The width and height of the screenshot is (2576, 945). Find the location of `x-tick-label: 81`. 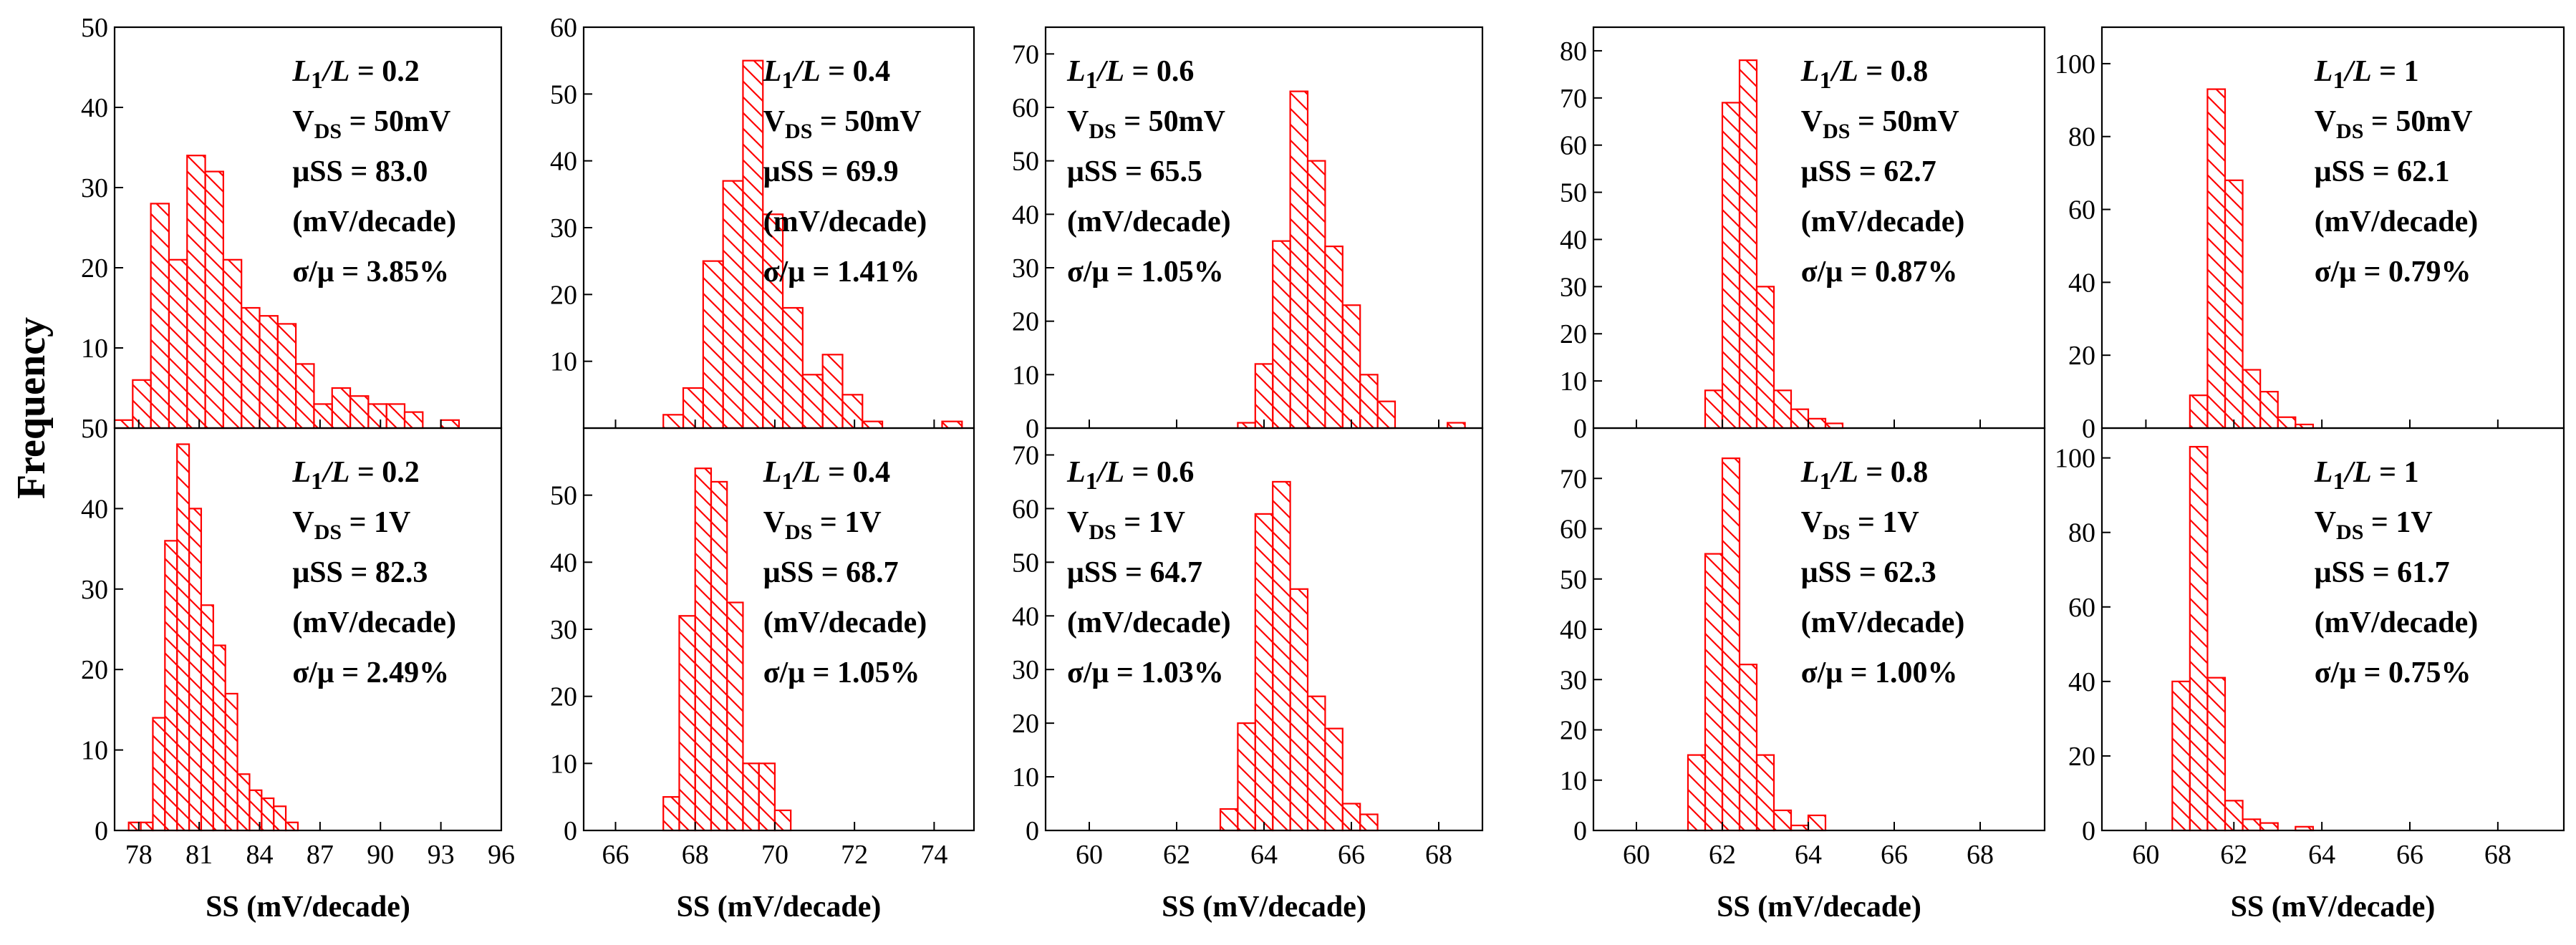

x-tick-label: 81 is located at coordinates (199, 855).